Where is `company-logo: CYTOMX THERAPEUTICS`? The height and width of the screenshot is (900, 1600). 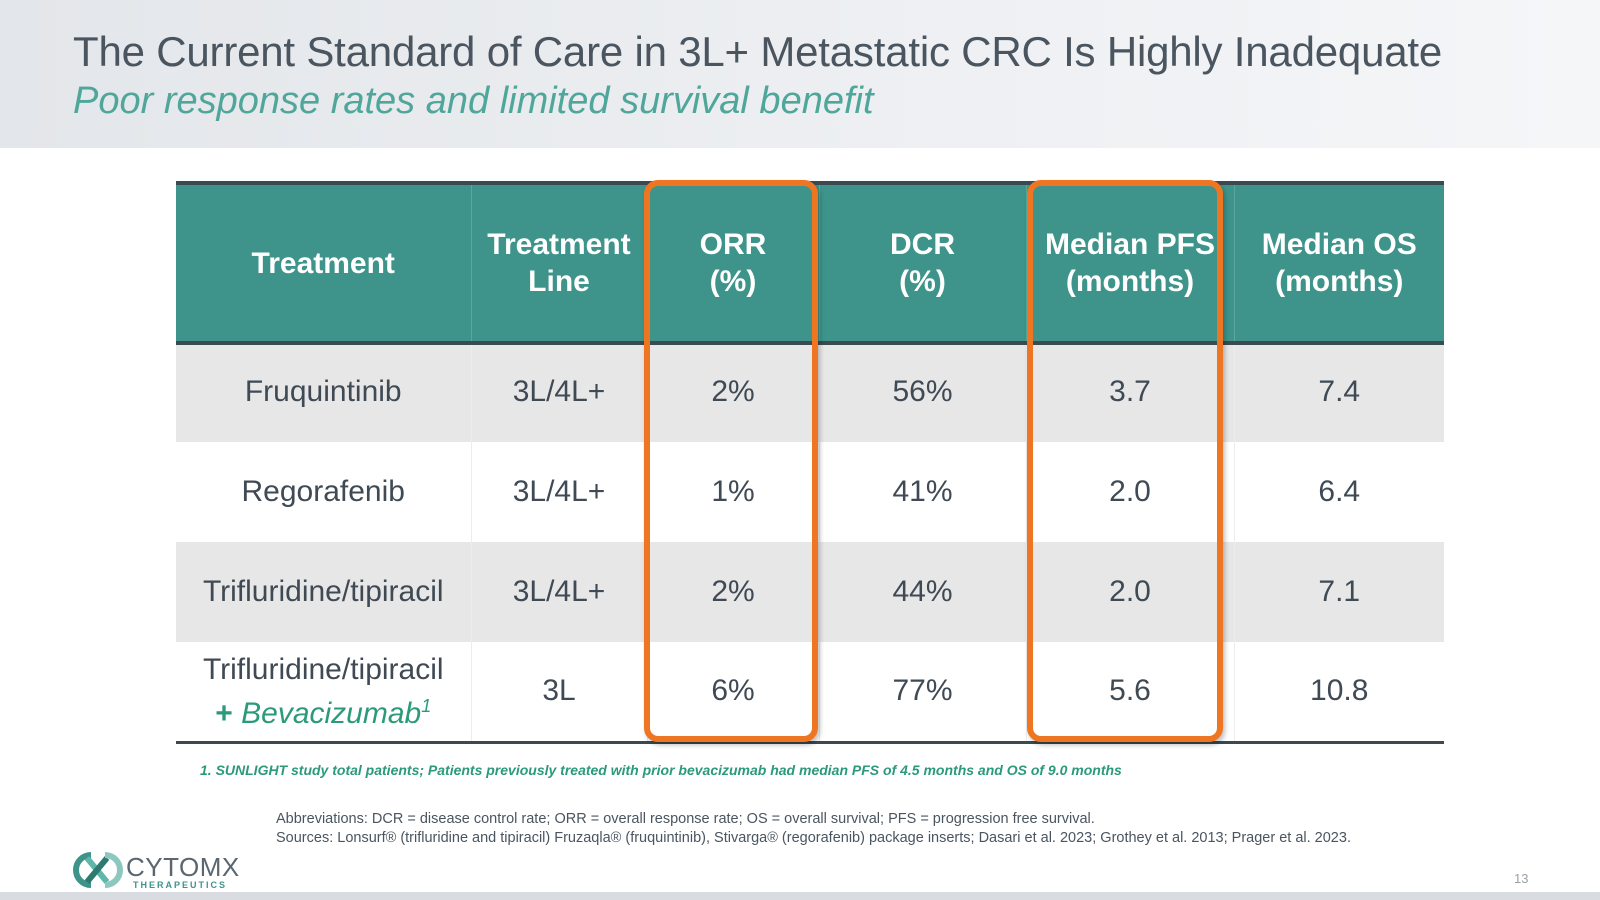
company-logo: CYTOMX THERAPEUTICS is located at coordinates (156, 870).